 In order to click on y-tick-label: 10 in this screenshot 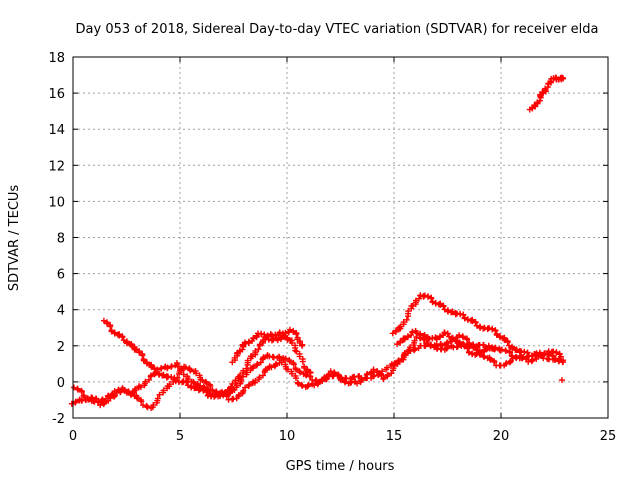, I will do `click(56, 202)`.